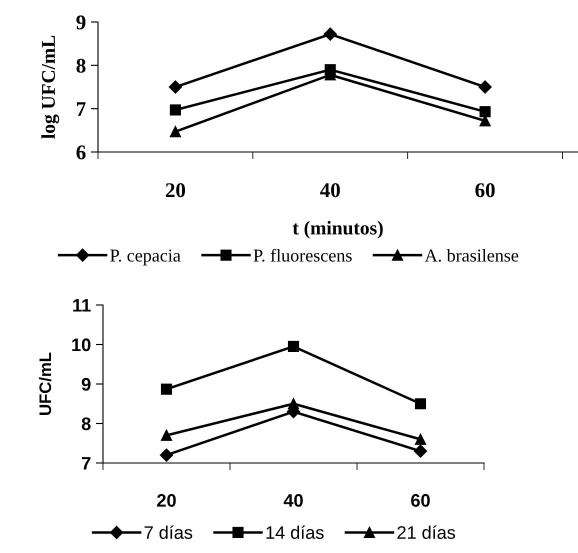 The height and width of the screenshot is (553, 578). What do you see at coordinates (426, 532) in the screenshot?
I see `legend-label: 21 días` at bounding box center [426, 532].